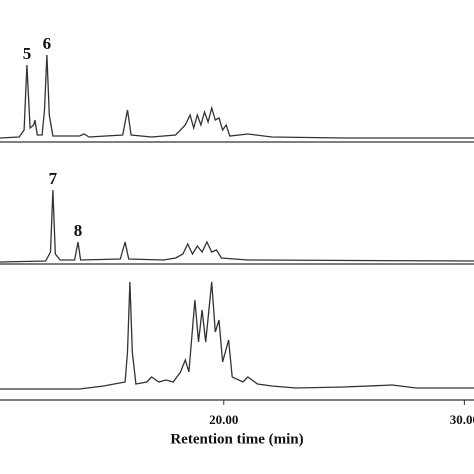 The height and width of the screenshot is (474, 474). What do you see at coordinates (236, 439) in the screenshot?
I see `x-axis-label: Retention time (min)` at bounding box center [236, 439].